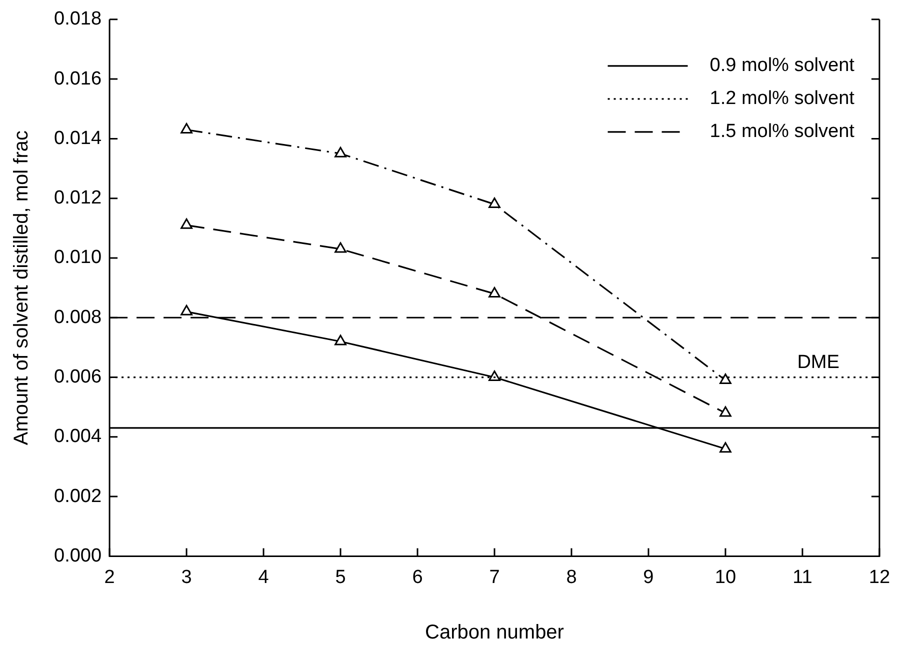 The image size is (900, 655). What do you see at coordinates (417, 577) in the screenshot?
I see `x-tick-label: 6` at bounding box center [417, 577].